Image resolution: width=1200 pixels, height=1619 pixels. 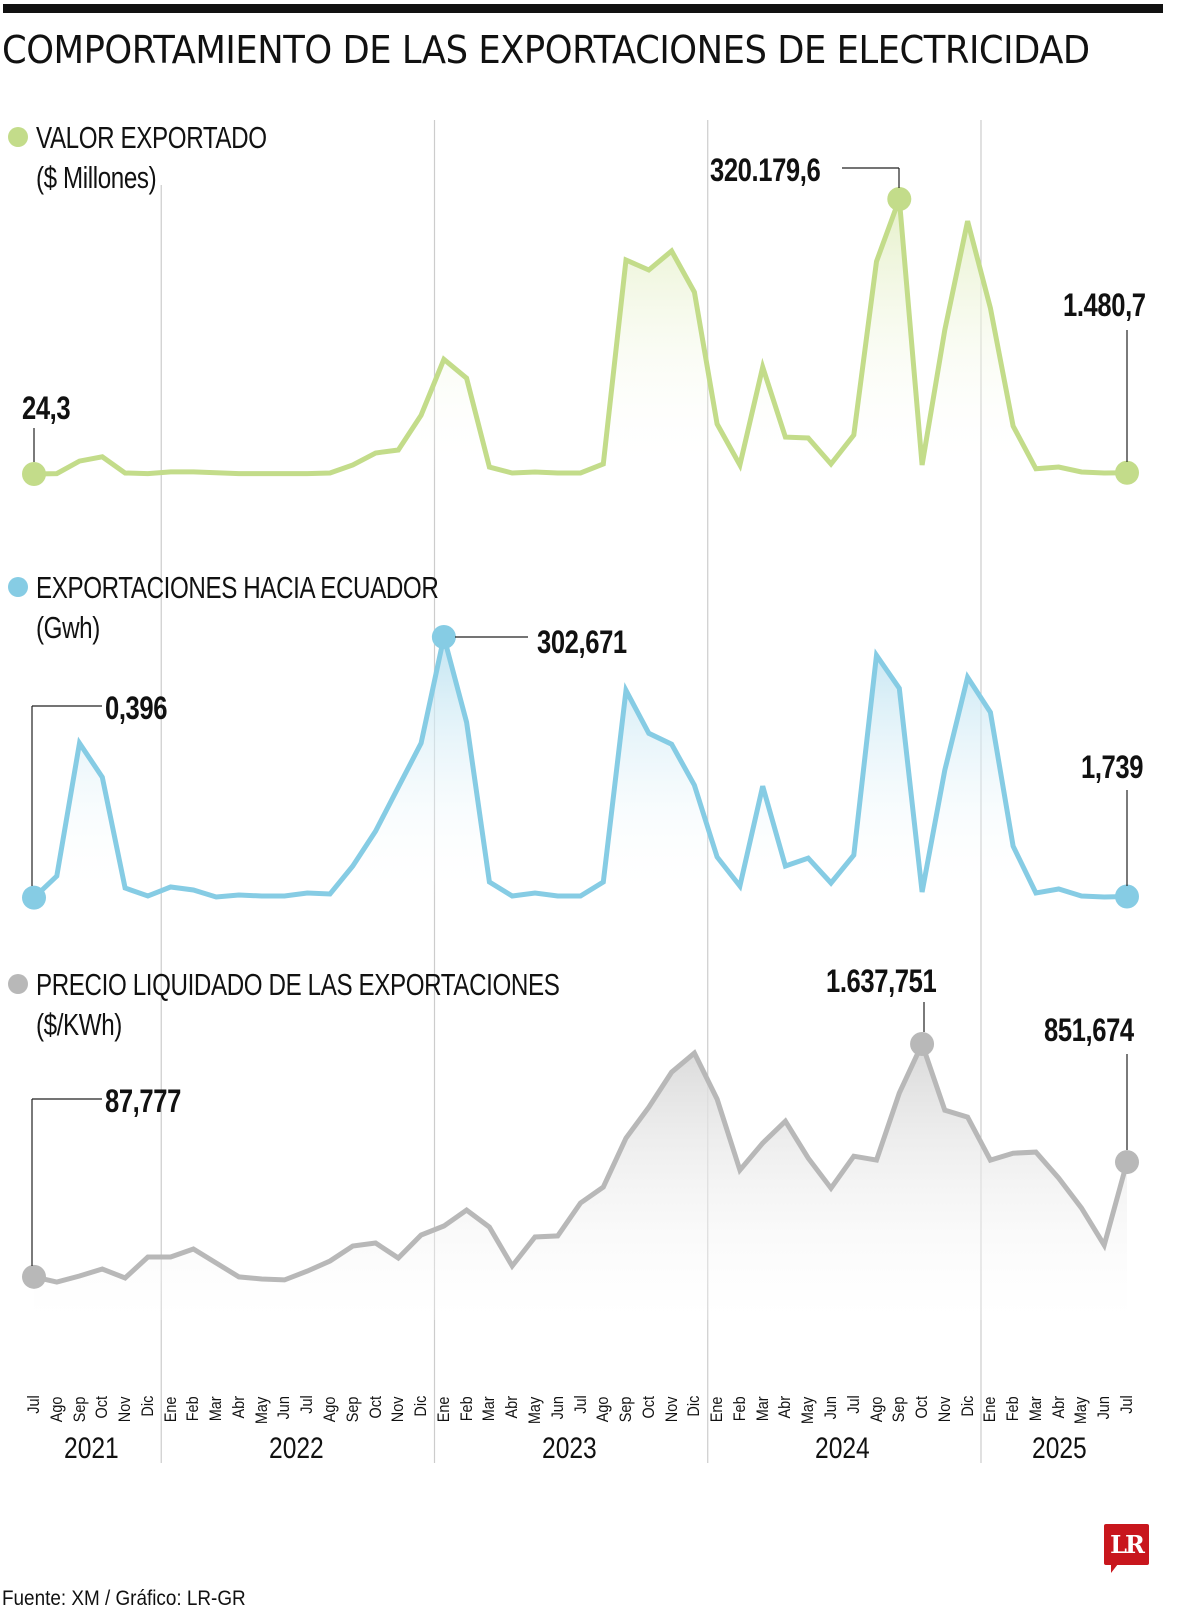 I want to click on callout-ecuador-end: 1,739, so click(x=1112, y=767).